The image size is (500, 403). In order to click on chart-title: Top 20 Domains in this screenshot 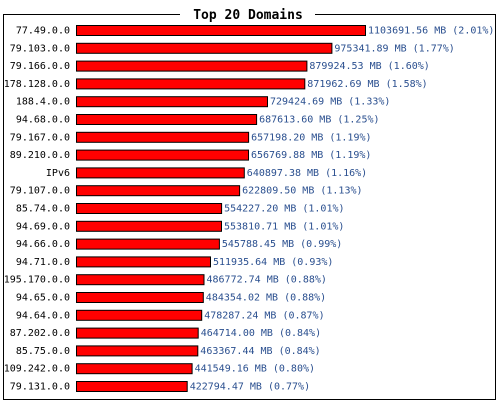, I will do `click(248, 15)`.